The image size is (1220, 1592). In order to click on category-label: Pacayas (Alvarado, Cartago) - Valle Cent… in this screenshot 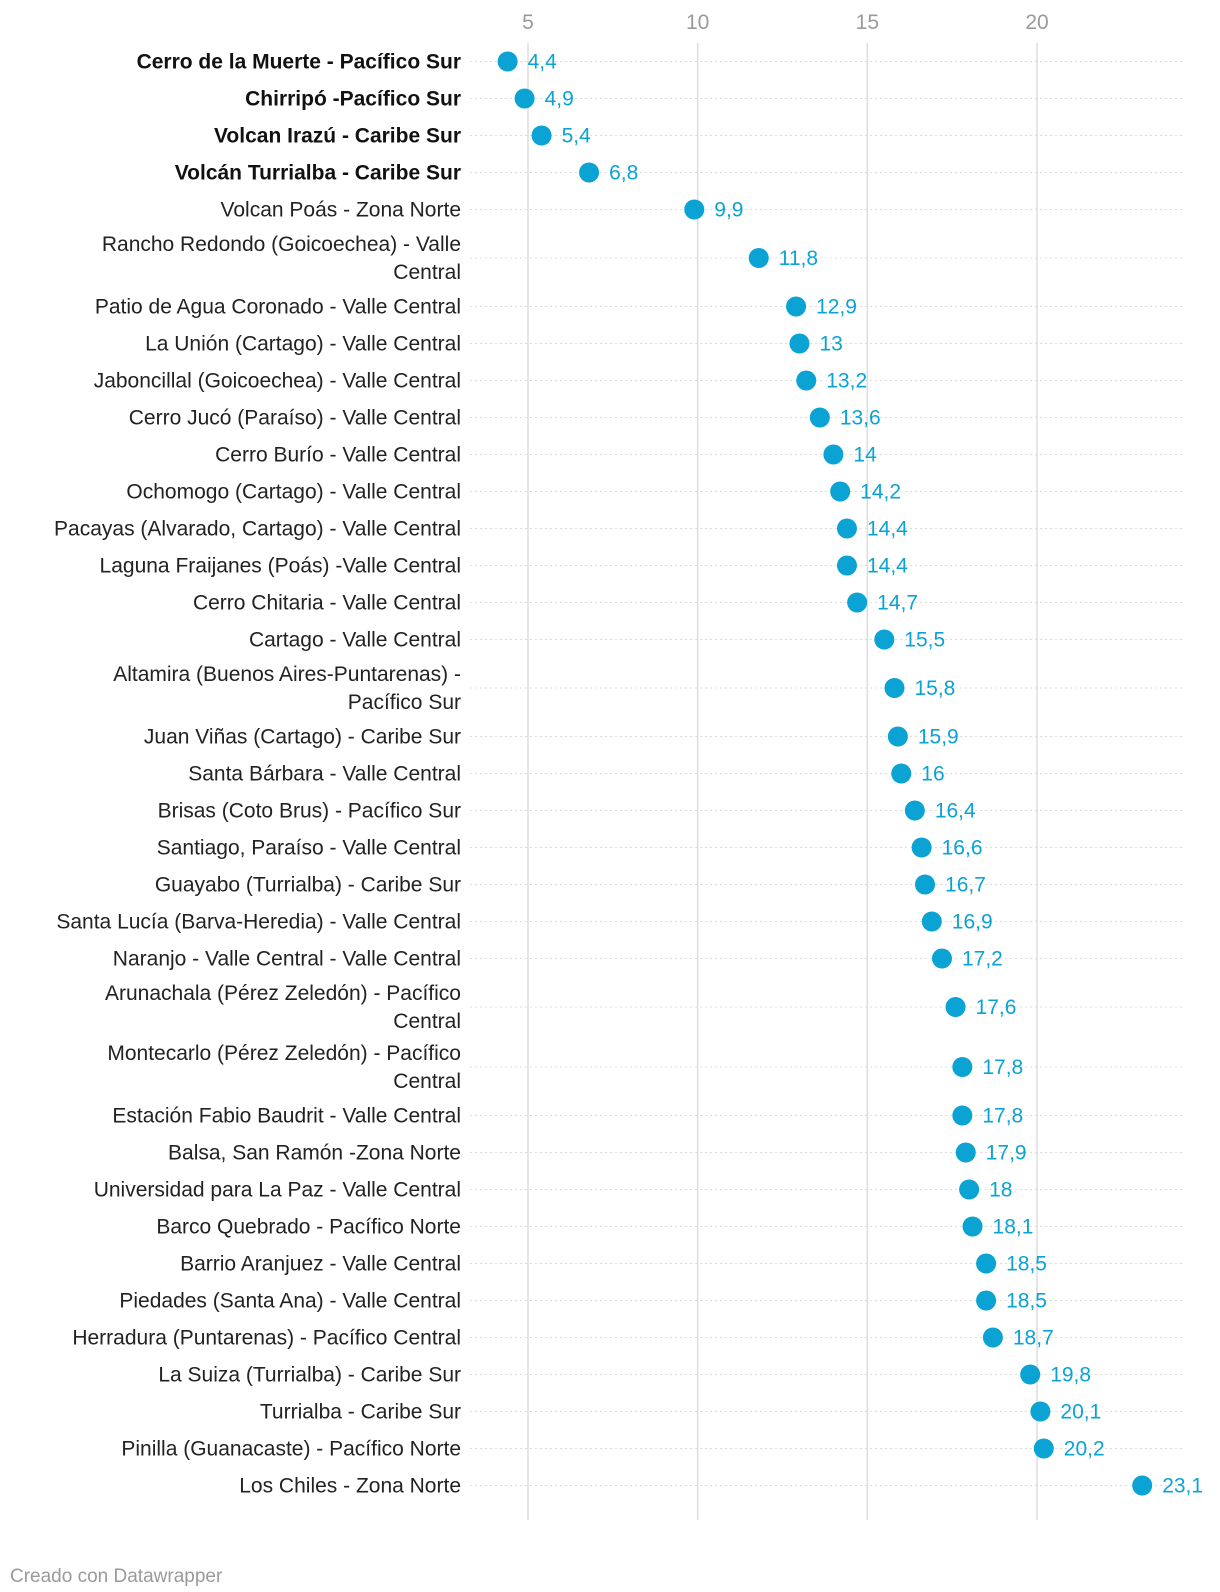, I will do `click(257, 529)`.